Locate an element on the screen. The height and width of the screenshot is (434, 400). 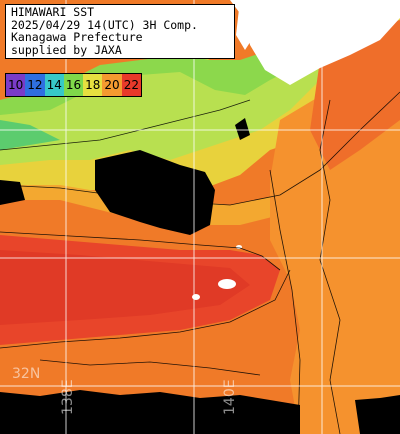
legend-item: 22 is located at coordinates (131, 85).